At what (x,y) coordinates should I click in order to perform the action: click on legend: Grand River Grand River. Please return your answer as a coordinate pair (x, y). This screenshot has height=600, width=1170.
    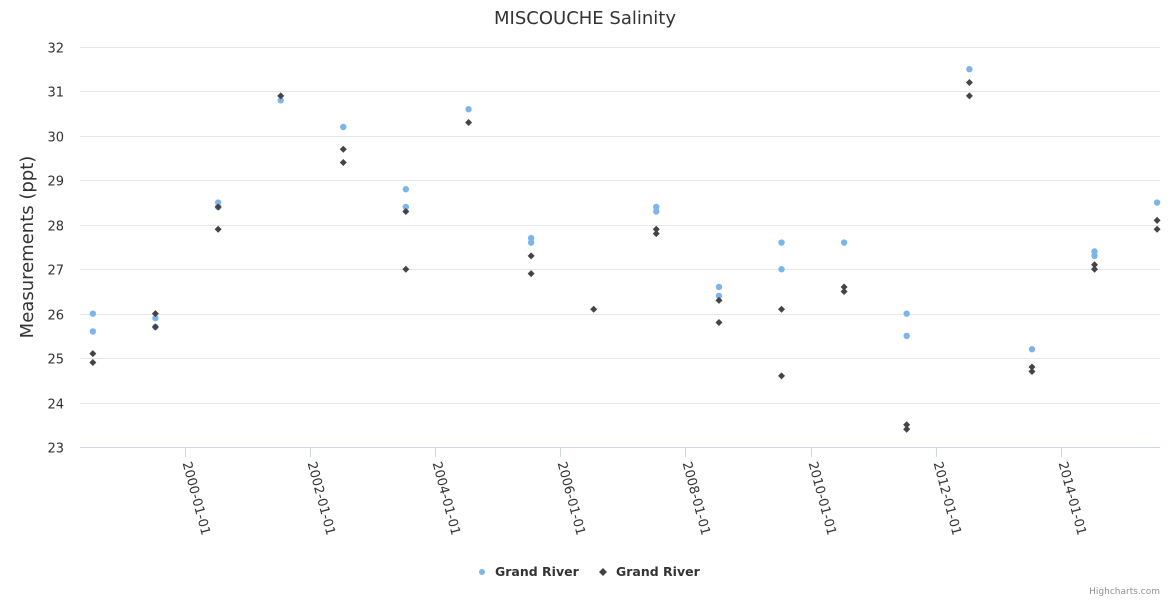
    Looking at the image, I should click on (590, 571).